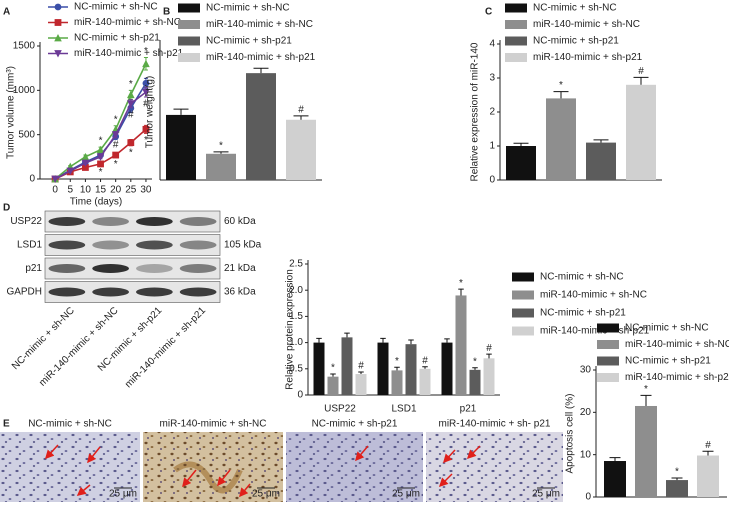 This screenshot has height=505, width=729. Describe the element at coordinates (165, 347) in the screenshot. I see `lane-label: miR-140-mimic + sh-p21` at that location.